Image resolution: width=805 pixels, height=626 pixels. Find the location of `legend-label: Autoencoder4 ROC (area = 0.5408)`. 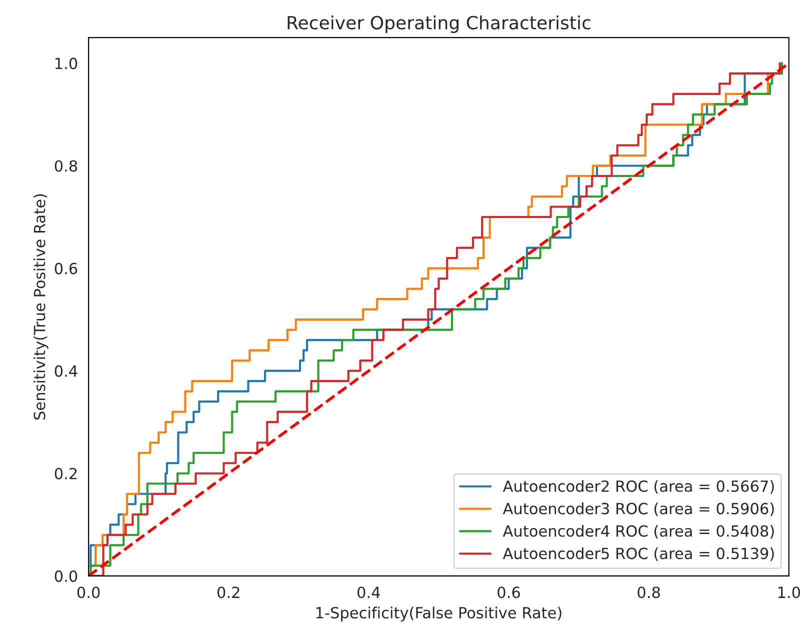

legend-label: Autoencoder4 ROC (area = 0.5408) is located at coordinates (638, 531).